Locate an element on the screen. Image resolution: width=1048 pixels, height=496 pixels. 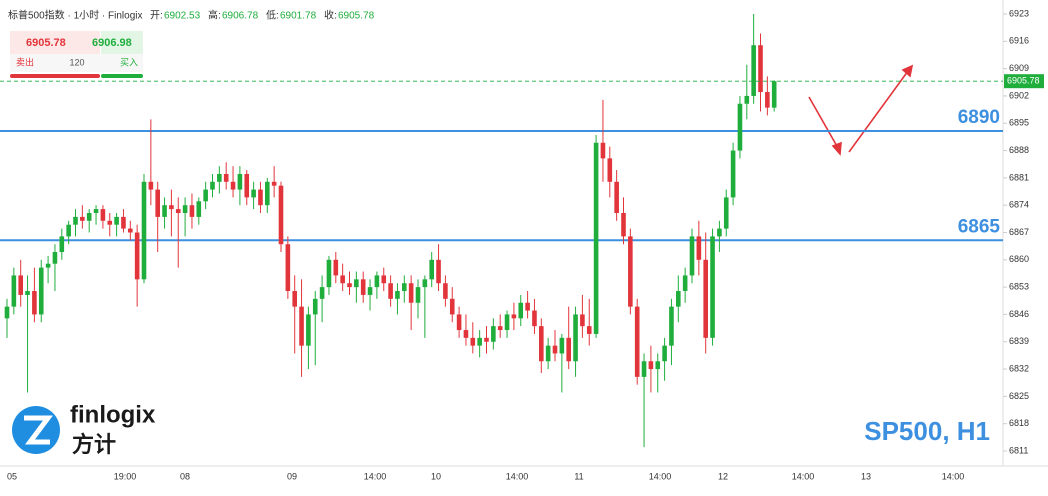
current-price-label: 6905.78 is located at coordinates (1023, 81).